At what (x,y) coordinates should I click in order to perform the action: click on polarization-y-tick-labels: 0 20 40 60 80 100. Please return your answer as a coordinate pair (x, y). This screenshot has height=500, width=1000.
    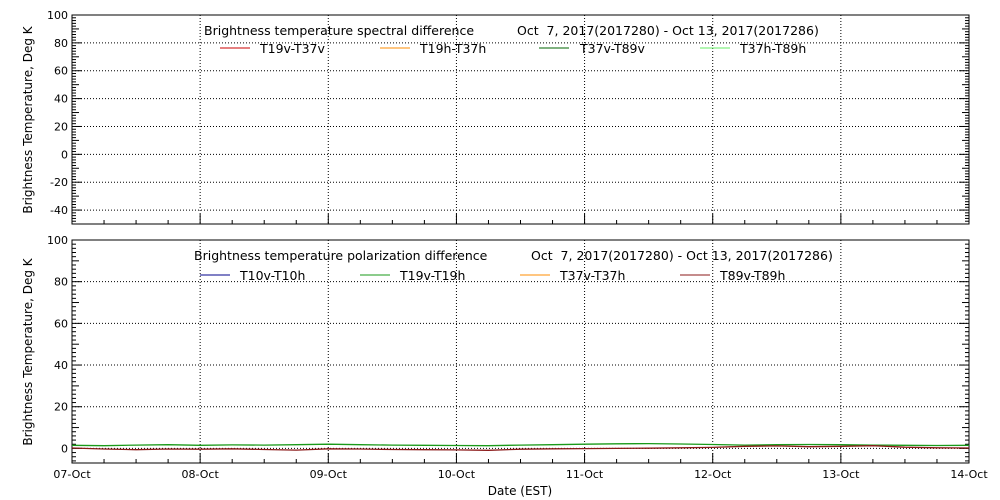
    Looking at the image, I should click on (57, 344).